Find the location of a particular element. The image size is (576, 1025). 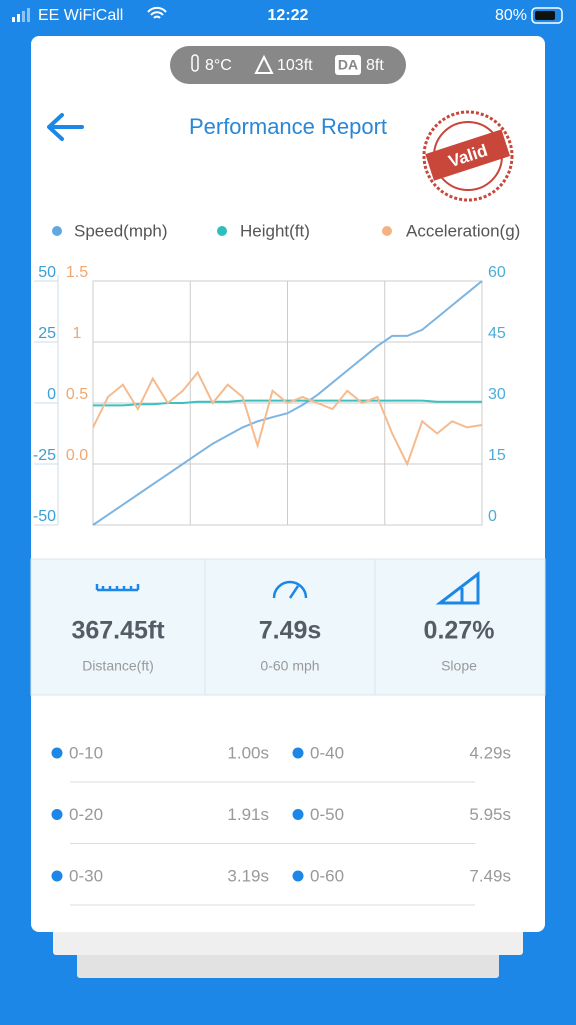

y2-tick-label: 30 is located at coordinates (497, 394).